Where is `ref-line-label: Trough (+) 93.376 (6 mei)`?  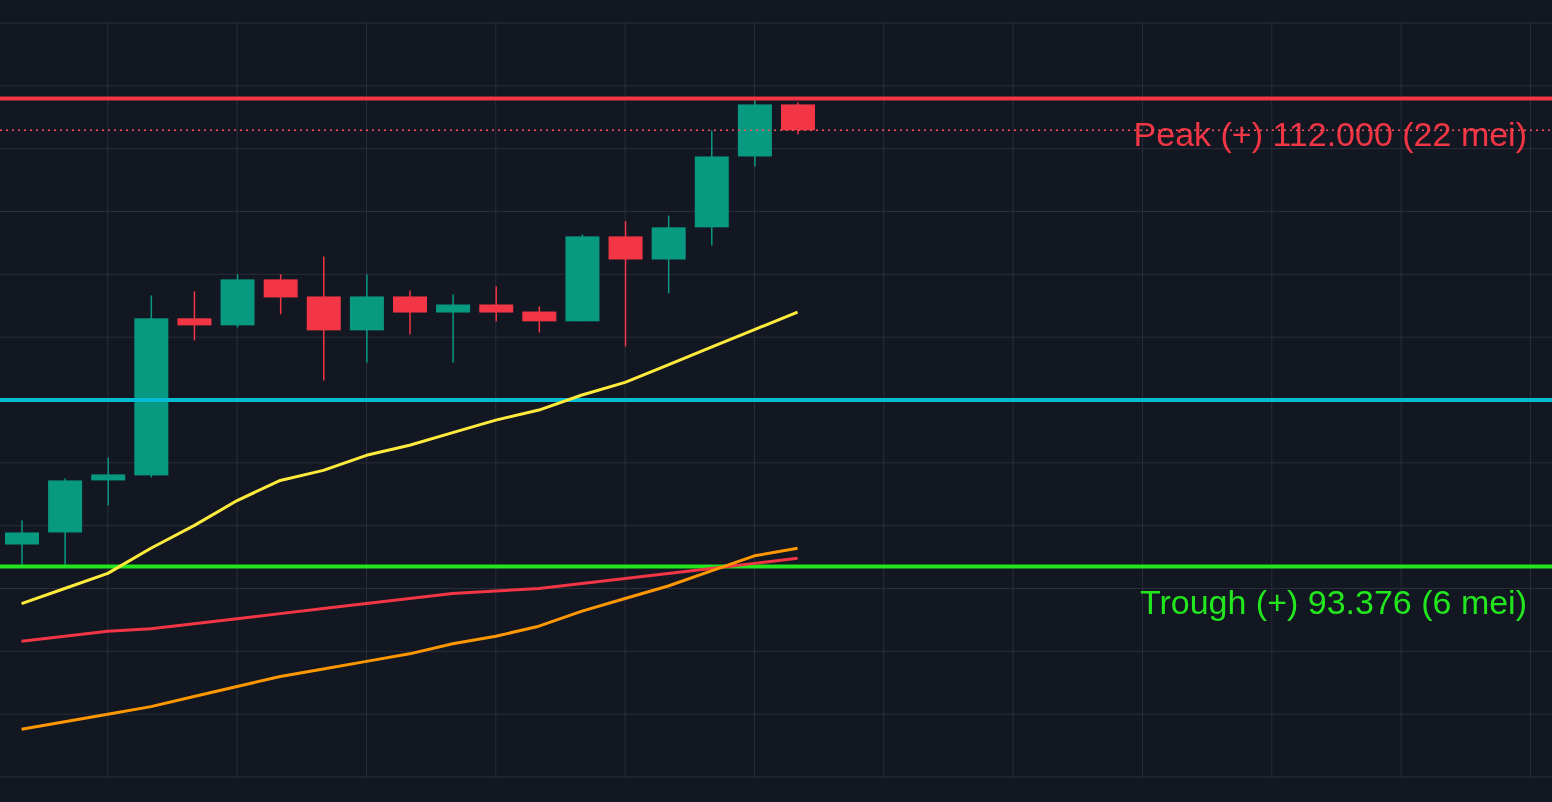 ref-line-label: Trough (+) 93.376 (6 mei) is located at coordinates (1333, 602).